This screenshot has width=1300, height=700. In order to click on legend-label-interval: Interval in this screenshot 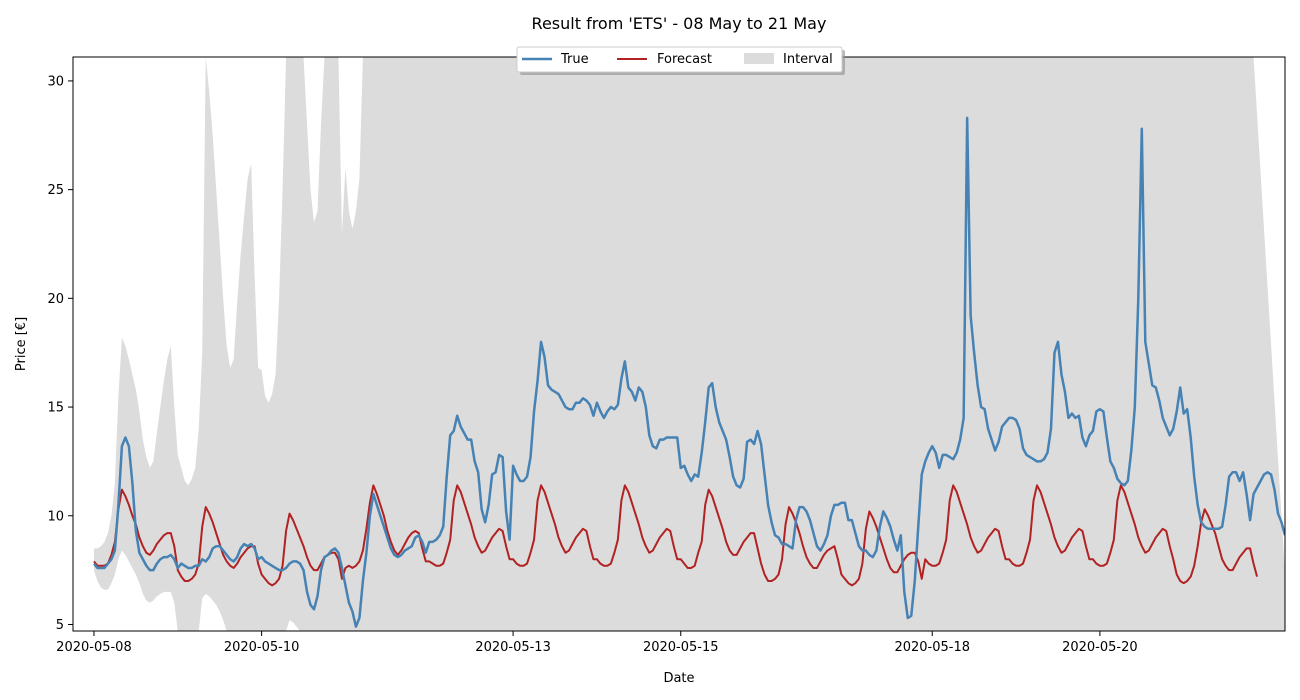, I will do `click(808, 59)`.